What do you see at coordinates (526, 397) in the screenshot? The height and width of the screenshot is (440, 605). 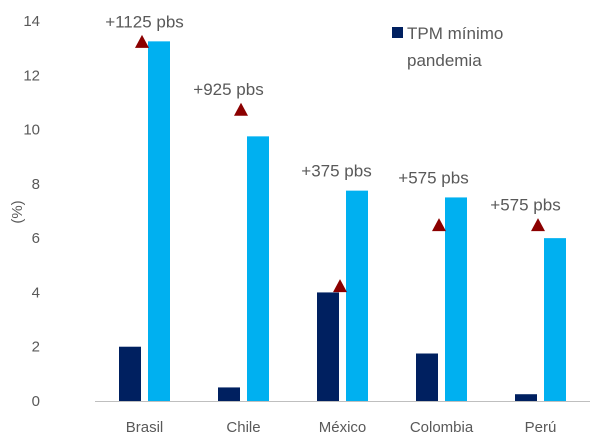 I see `bar-series1-peru` at bounding box center [526, 397].